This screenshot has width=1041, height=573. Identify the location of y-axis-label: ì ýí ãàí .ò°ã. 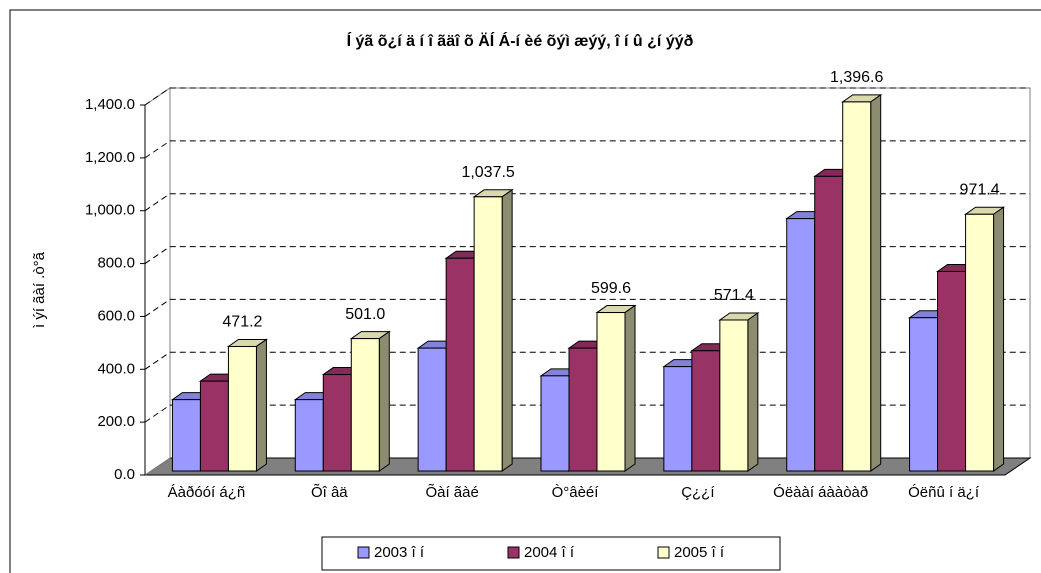
(39, 289).